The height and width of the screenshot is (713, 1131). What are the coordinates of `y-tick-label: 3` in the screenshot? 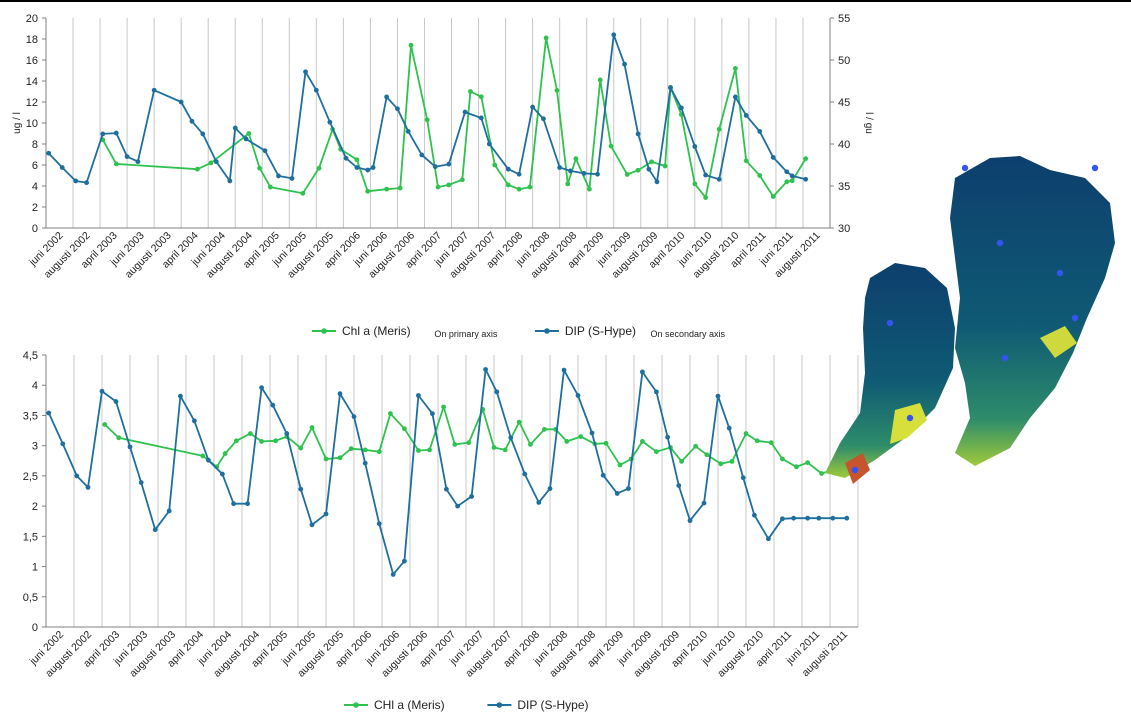 It's located at (35, 447).